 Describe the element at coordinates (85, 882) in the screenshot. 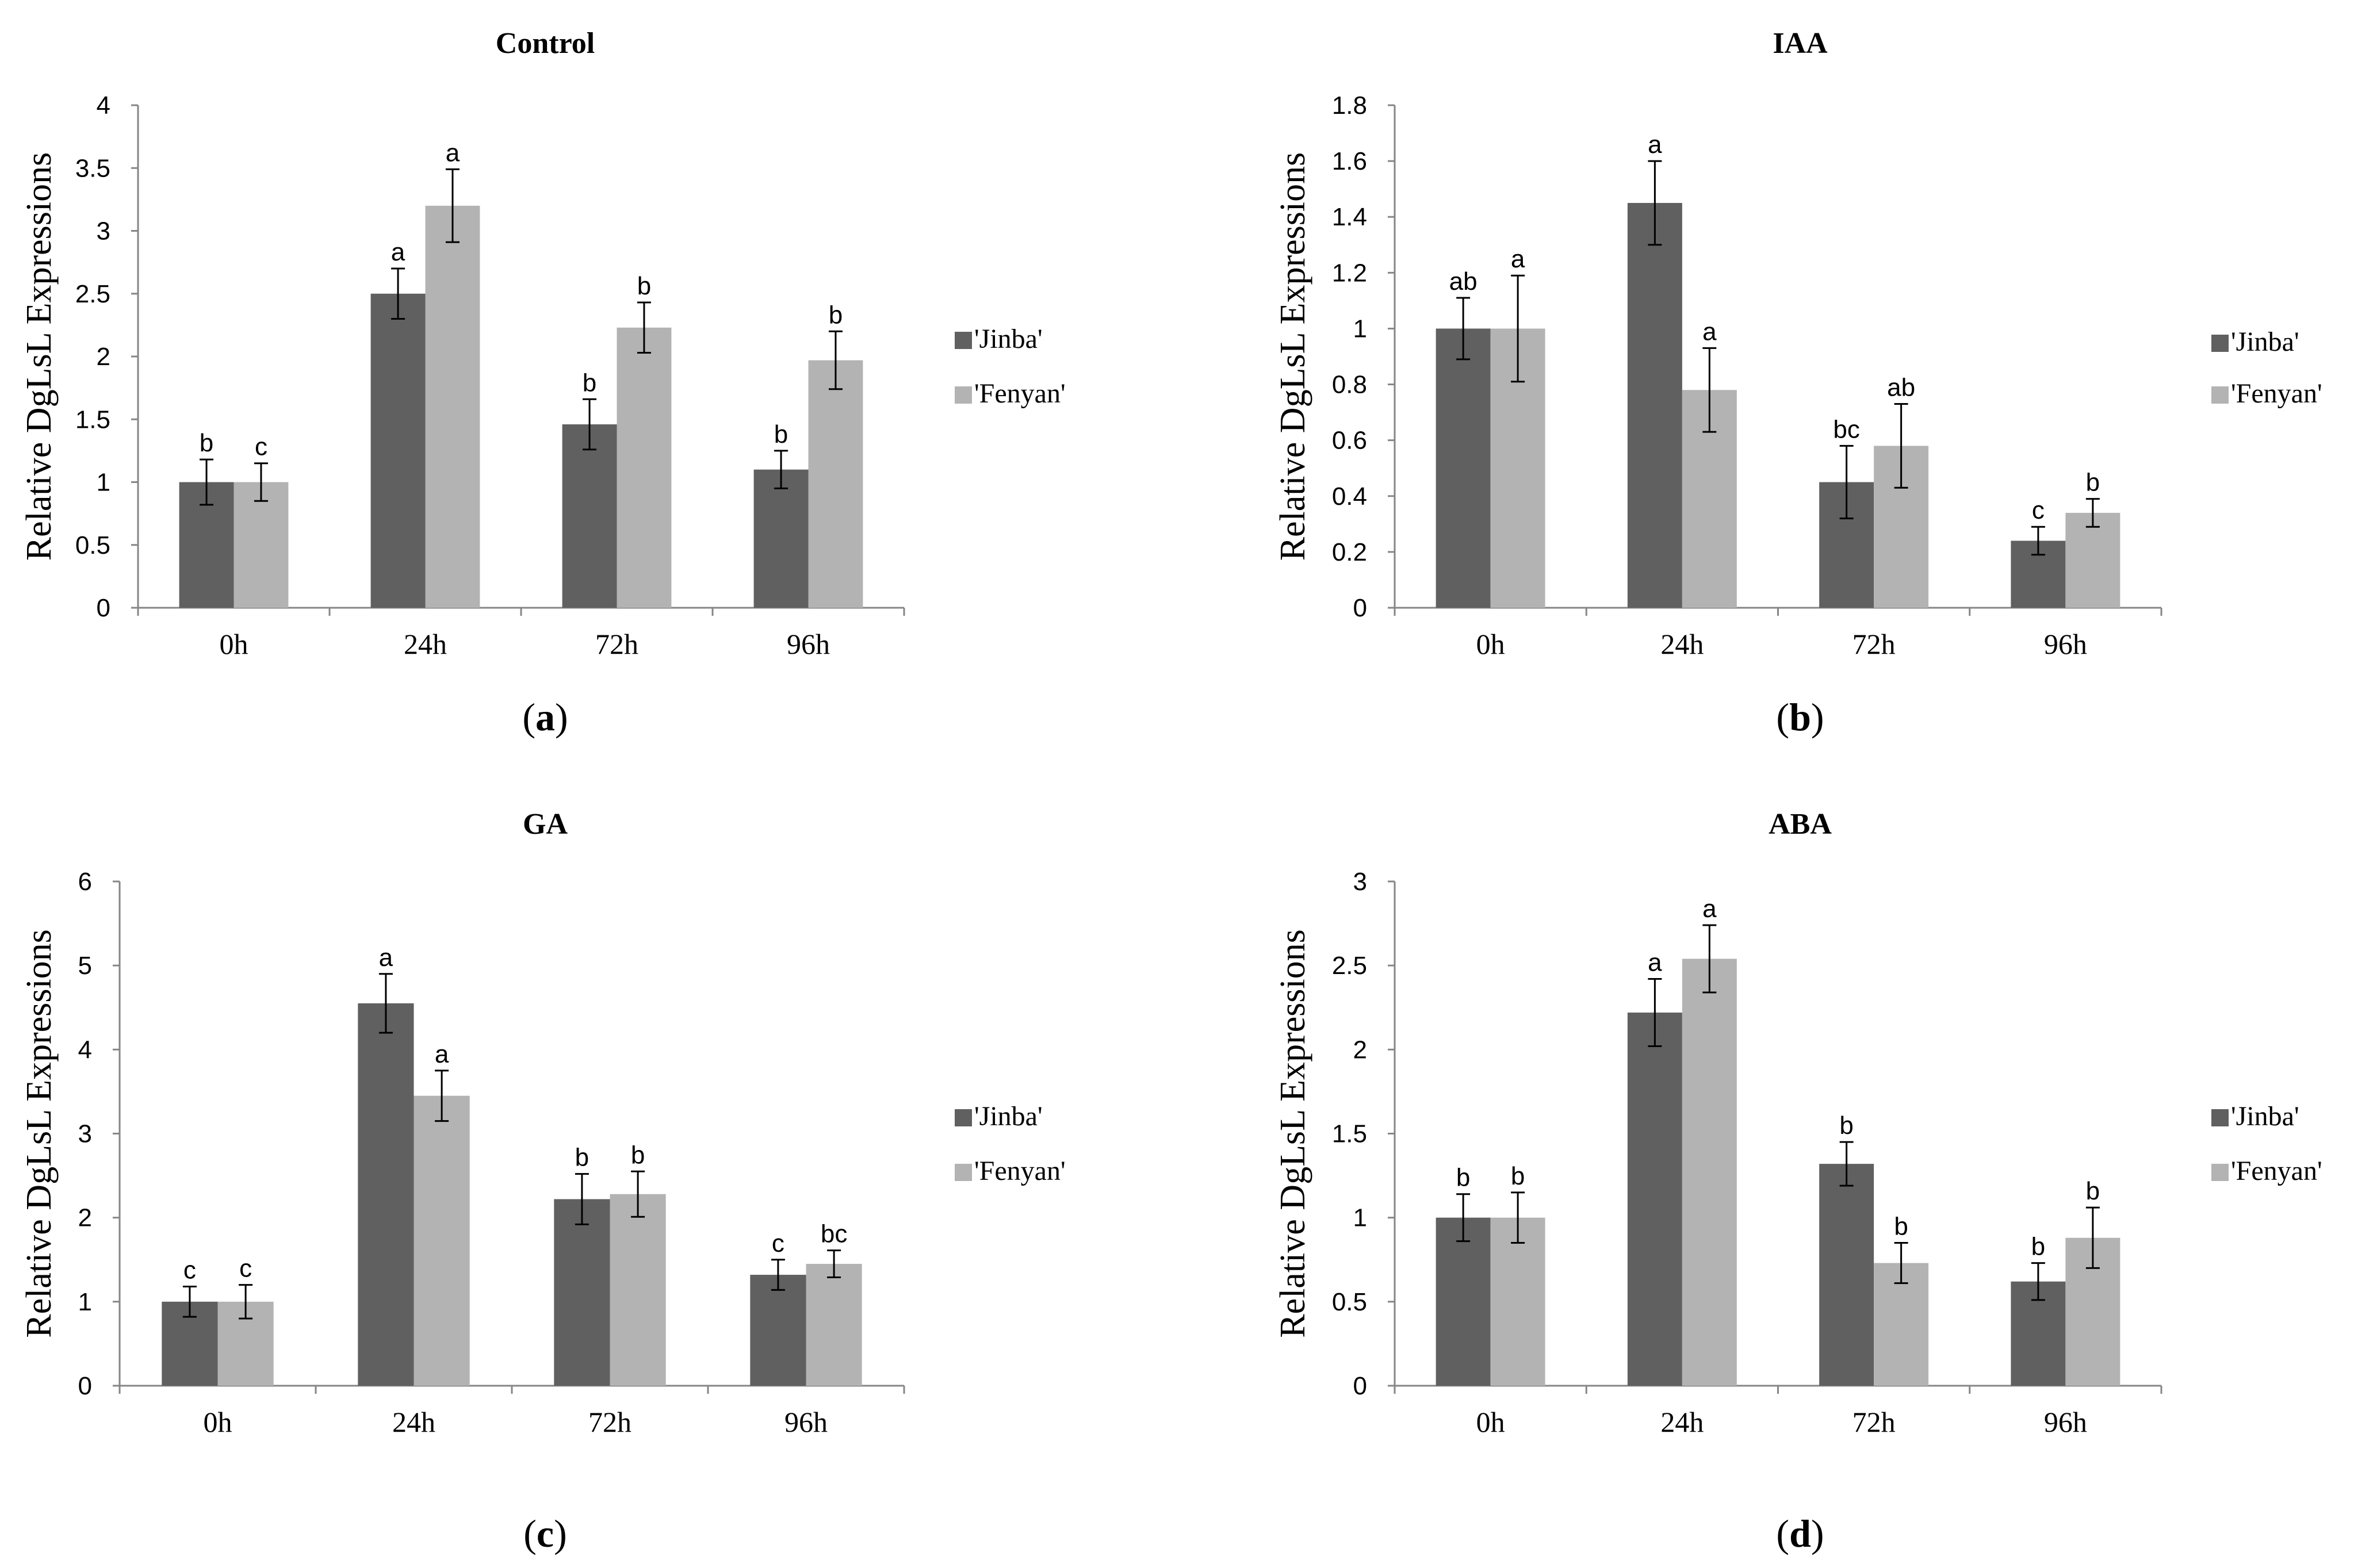

I see `y-tick-label: 6` at that location.